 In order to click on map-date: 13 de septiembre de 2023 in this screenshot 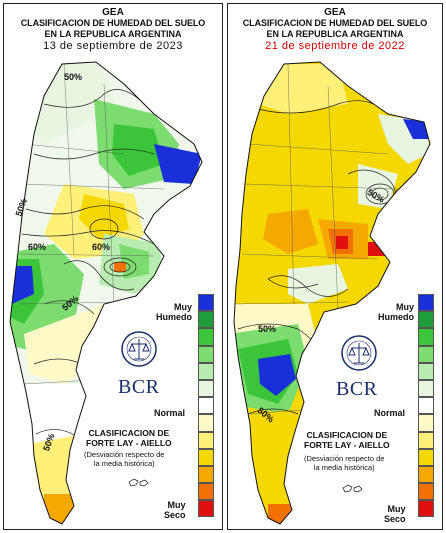, I will do `click(113, 46)`.